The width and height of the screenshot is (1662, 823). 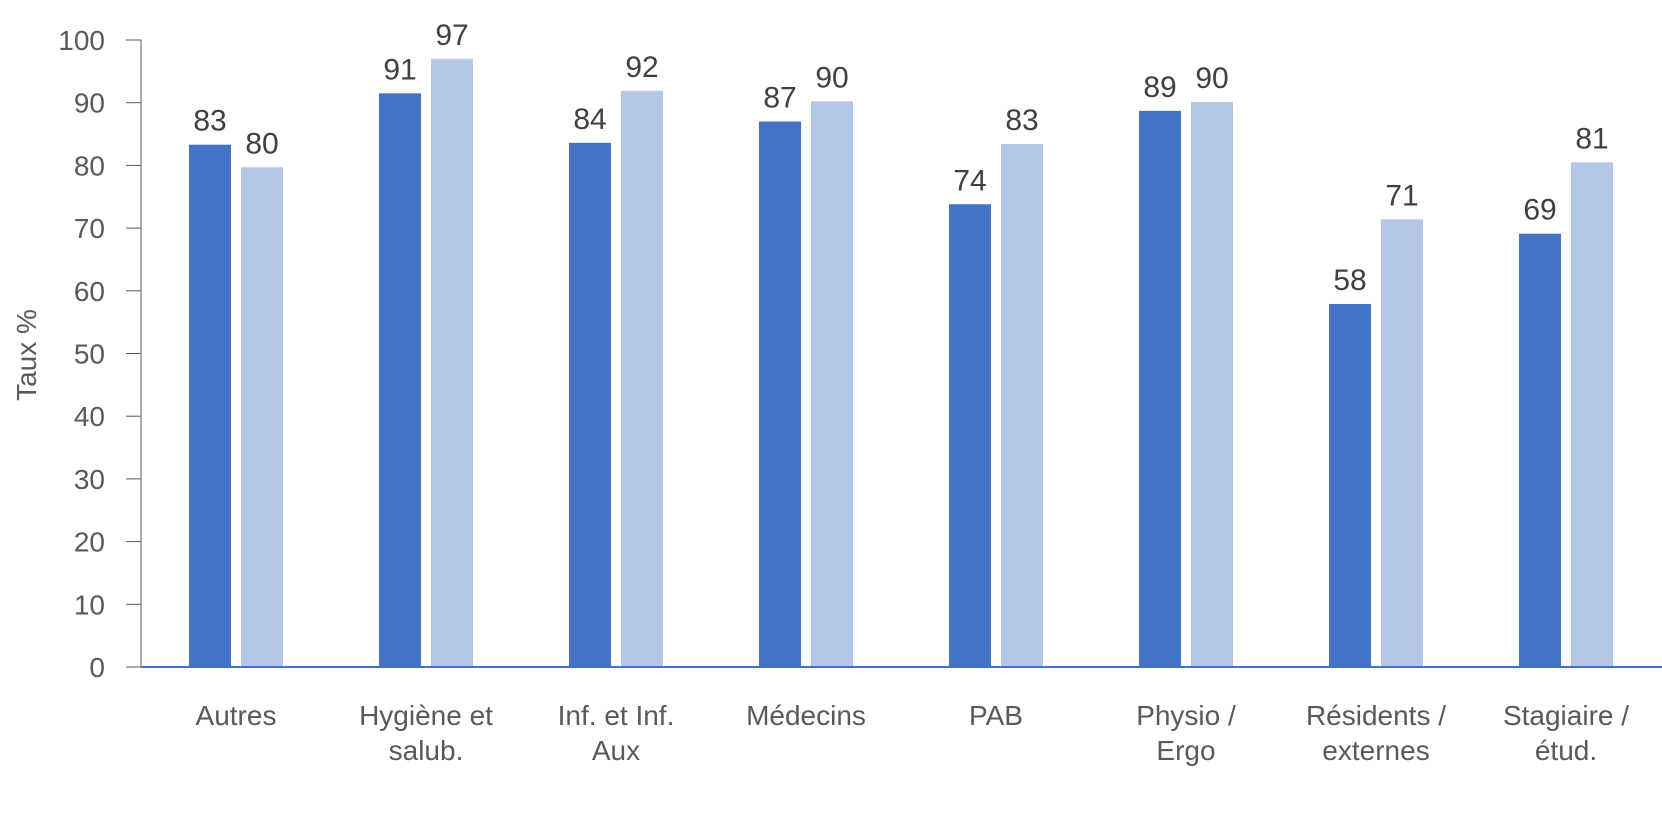 What do you see at coordinates (1401, 195) in the screenshot?
I see `data-label: 71` at bounding box center [1401, 195].